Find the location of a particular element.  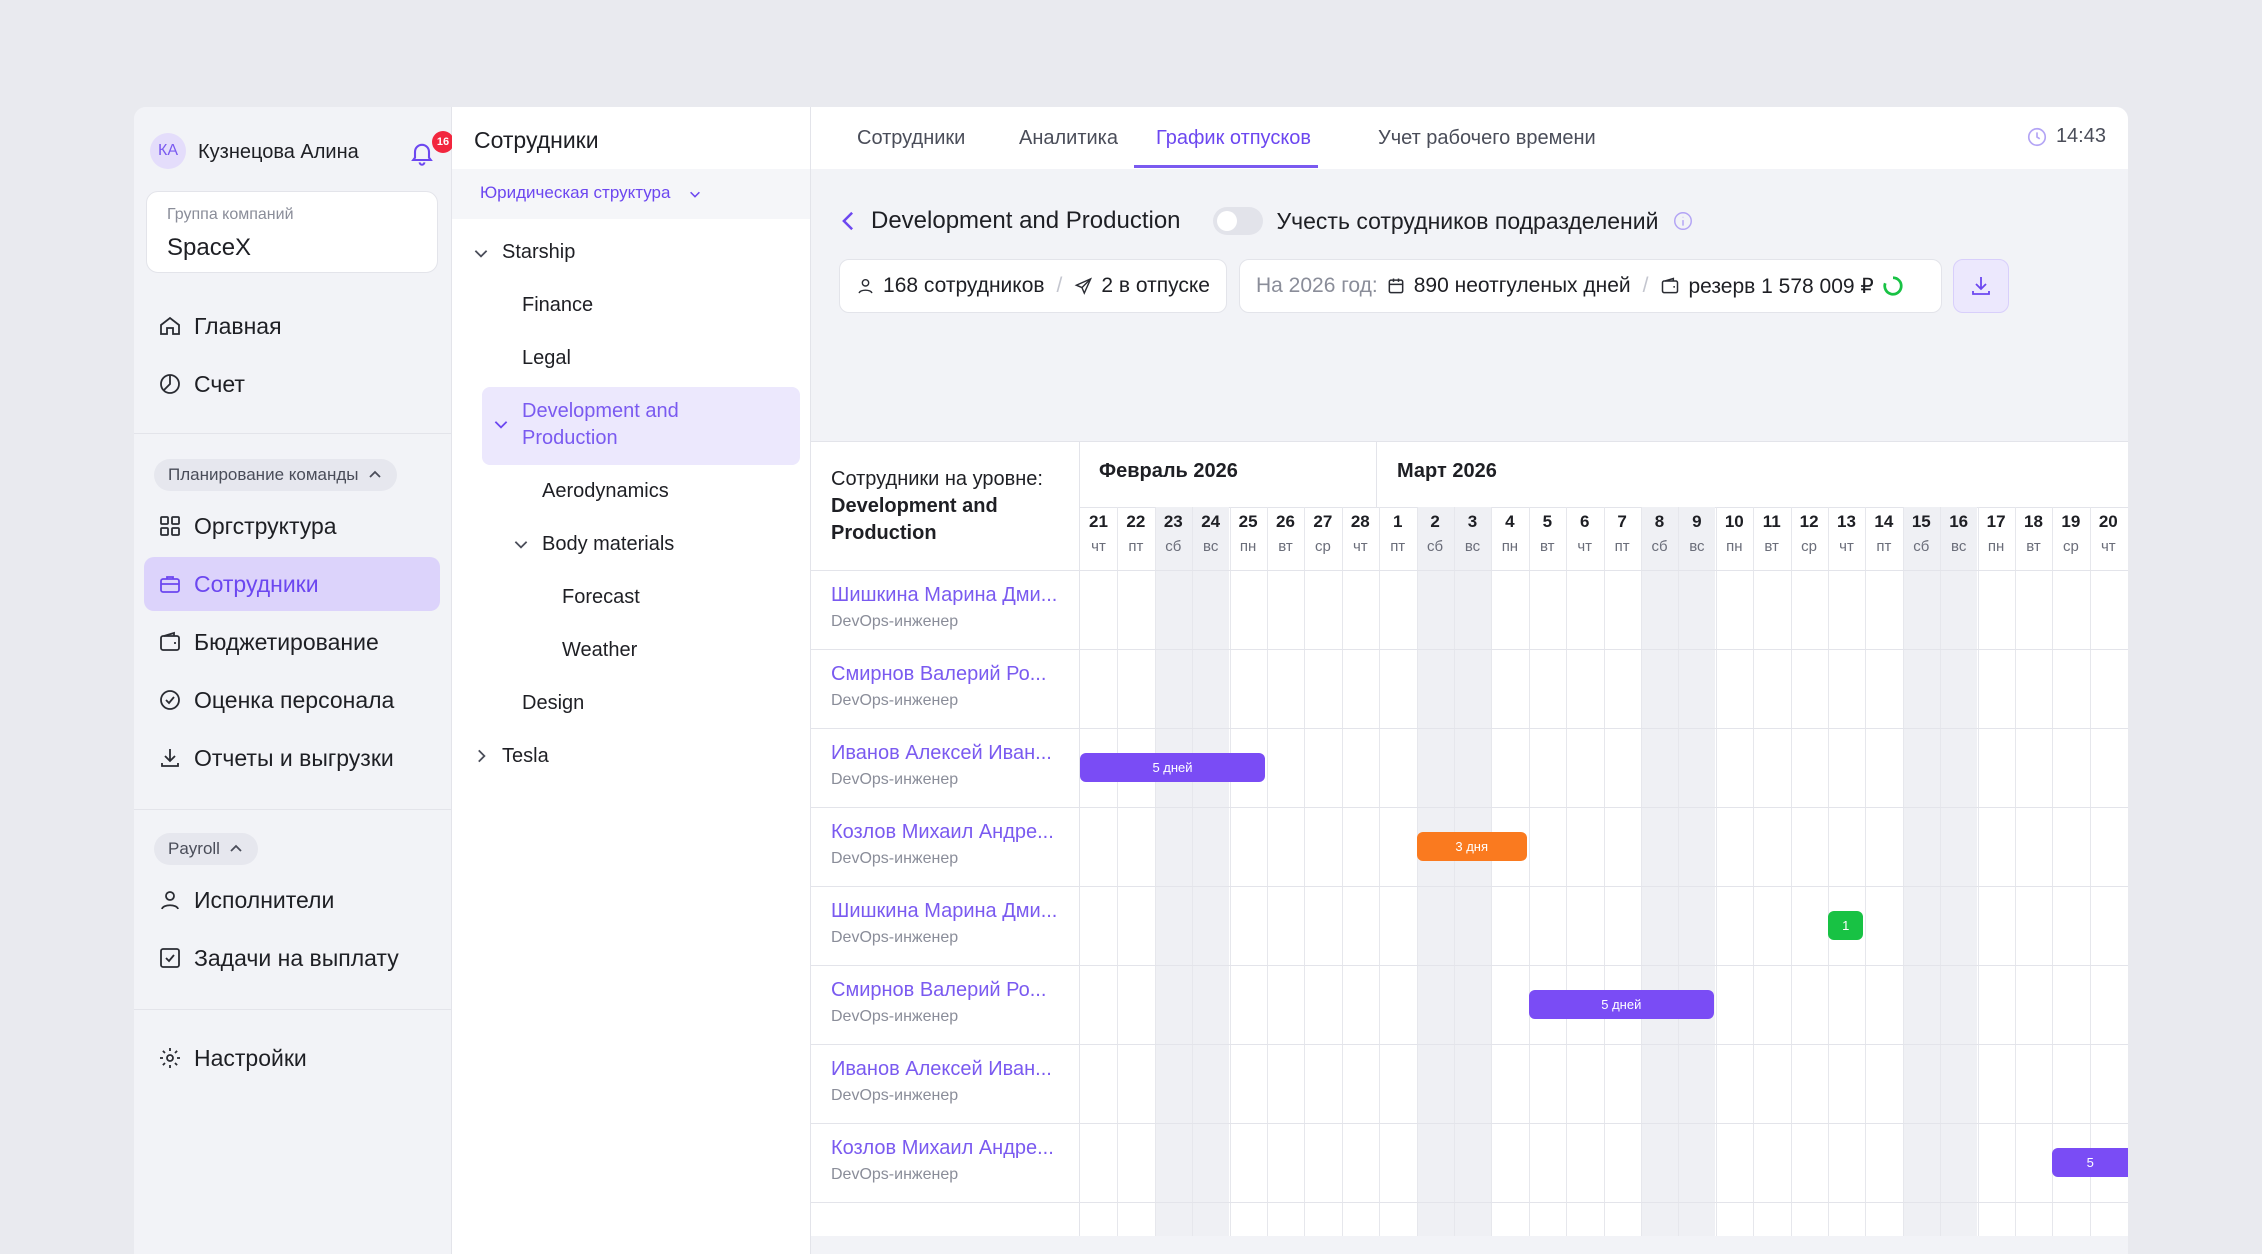

weekday-label: пн is located at coordinates (1996, 546).